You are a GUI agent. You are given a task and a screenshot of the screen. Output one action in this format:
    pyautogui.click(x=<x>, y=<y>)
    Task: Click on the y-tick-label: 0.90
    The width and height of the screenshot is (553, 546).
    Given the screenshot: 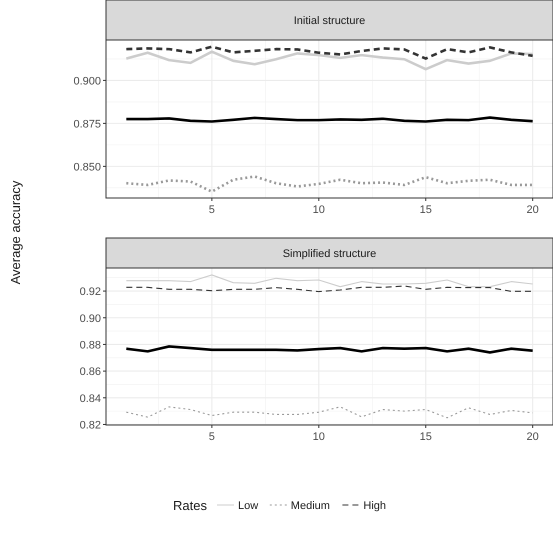 What is the action you would take?
    pyautogui.click(x=90, y=318)
    